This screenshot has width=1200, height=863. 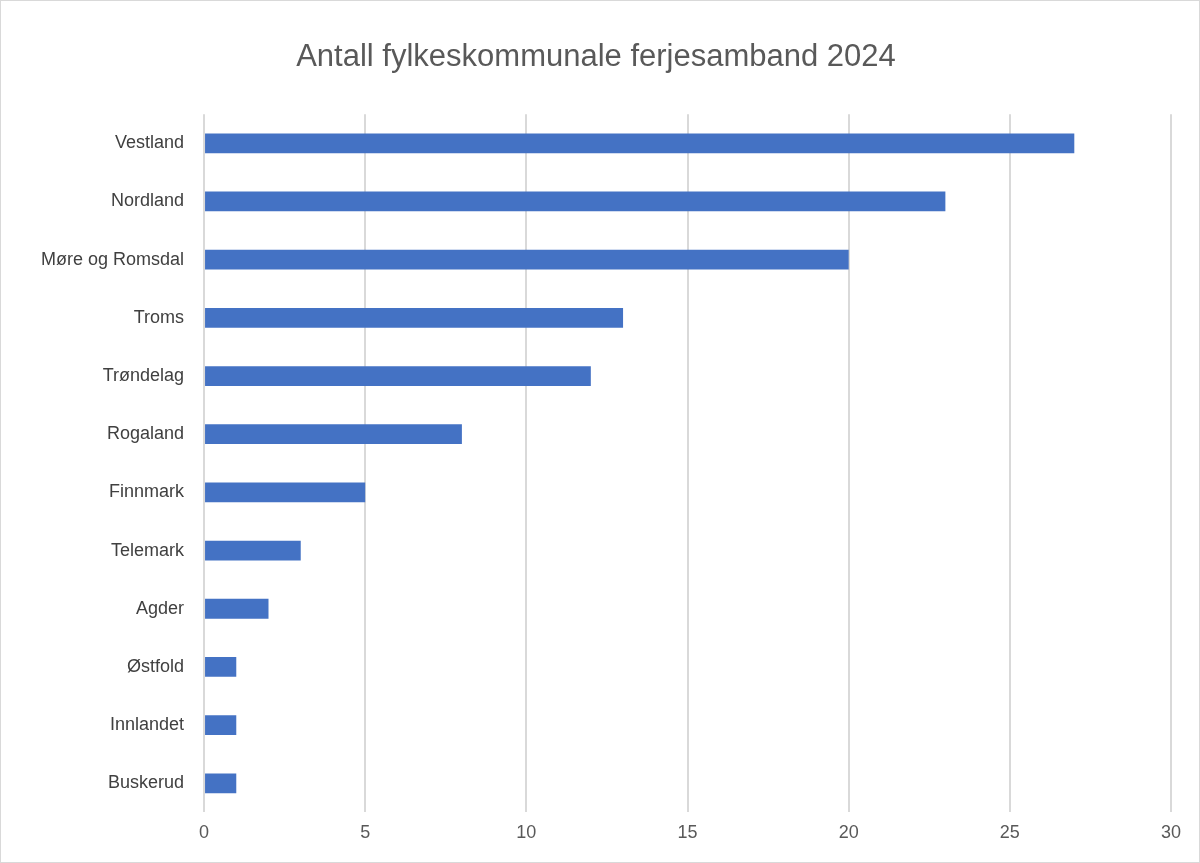 What do you see at coordinates (149, 142) in the screenshot?
I see `y-tick-label: Vestland` at bounding box center [149, 142].